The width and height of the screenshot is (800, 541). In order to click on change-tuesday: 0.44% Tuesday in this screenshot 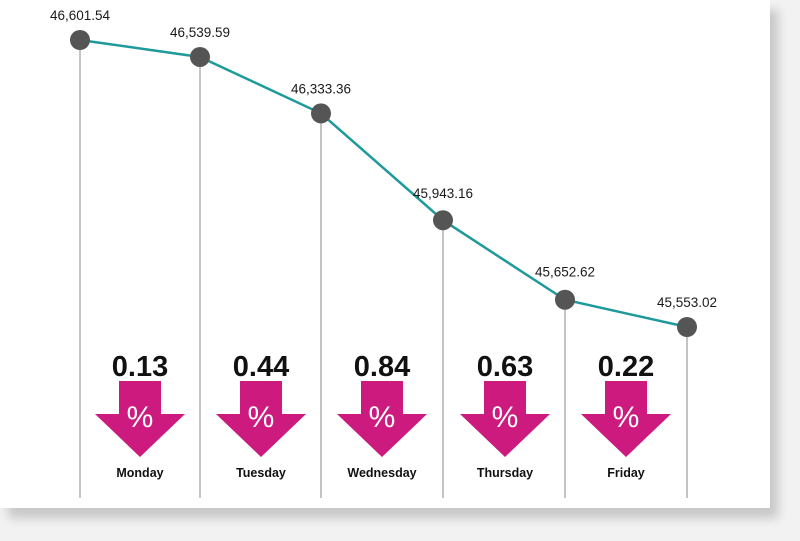, I will do `click(261, 415)`.